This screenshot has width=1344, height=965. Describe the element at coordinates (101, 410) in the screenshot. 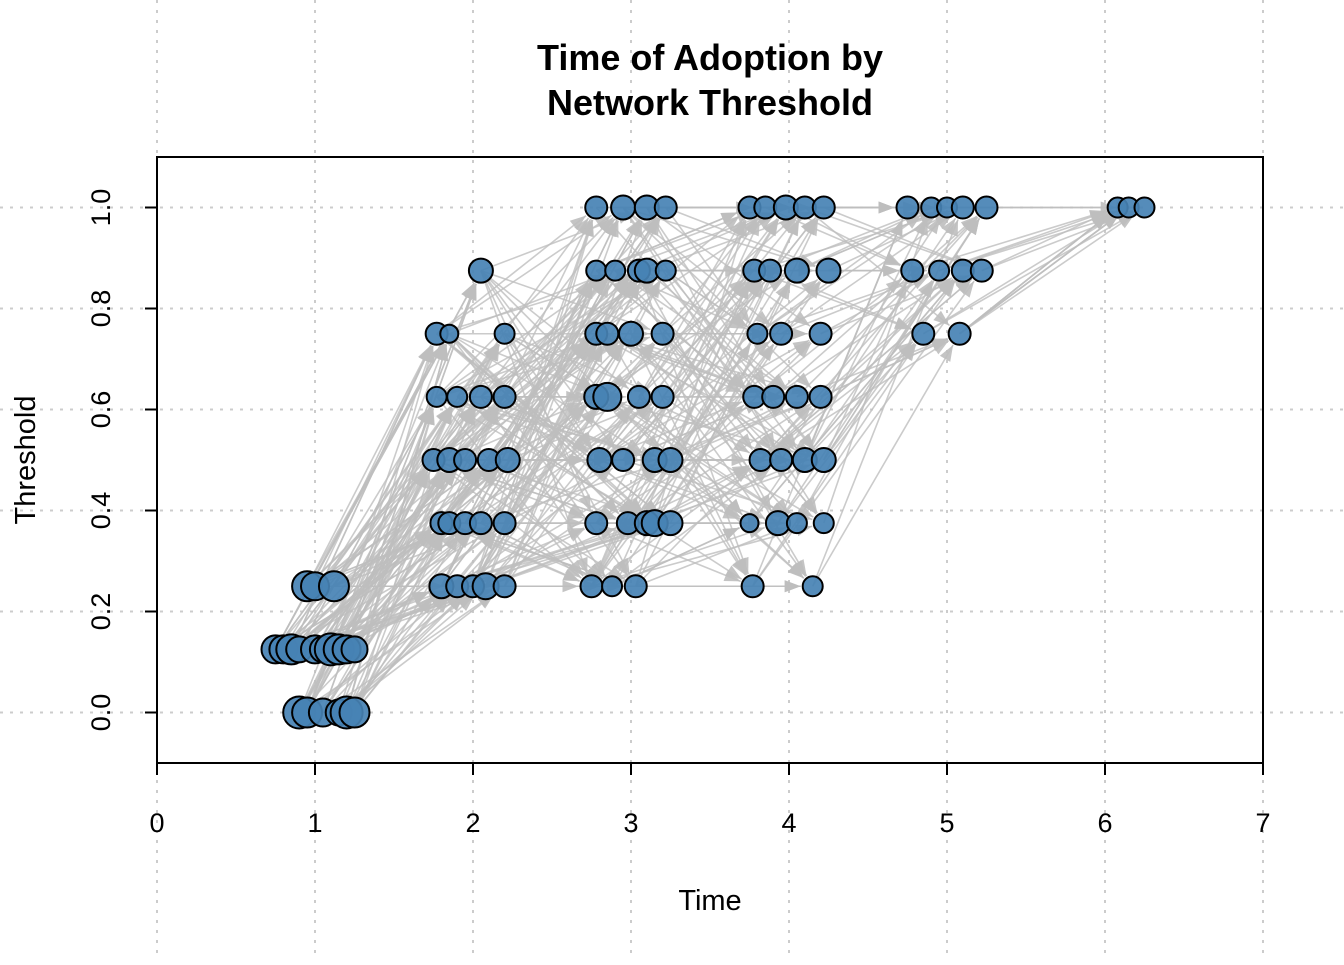

I see `y-tick-label-0.6: 0.6` at that location.